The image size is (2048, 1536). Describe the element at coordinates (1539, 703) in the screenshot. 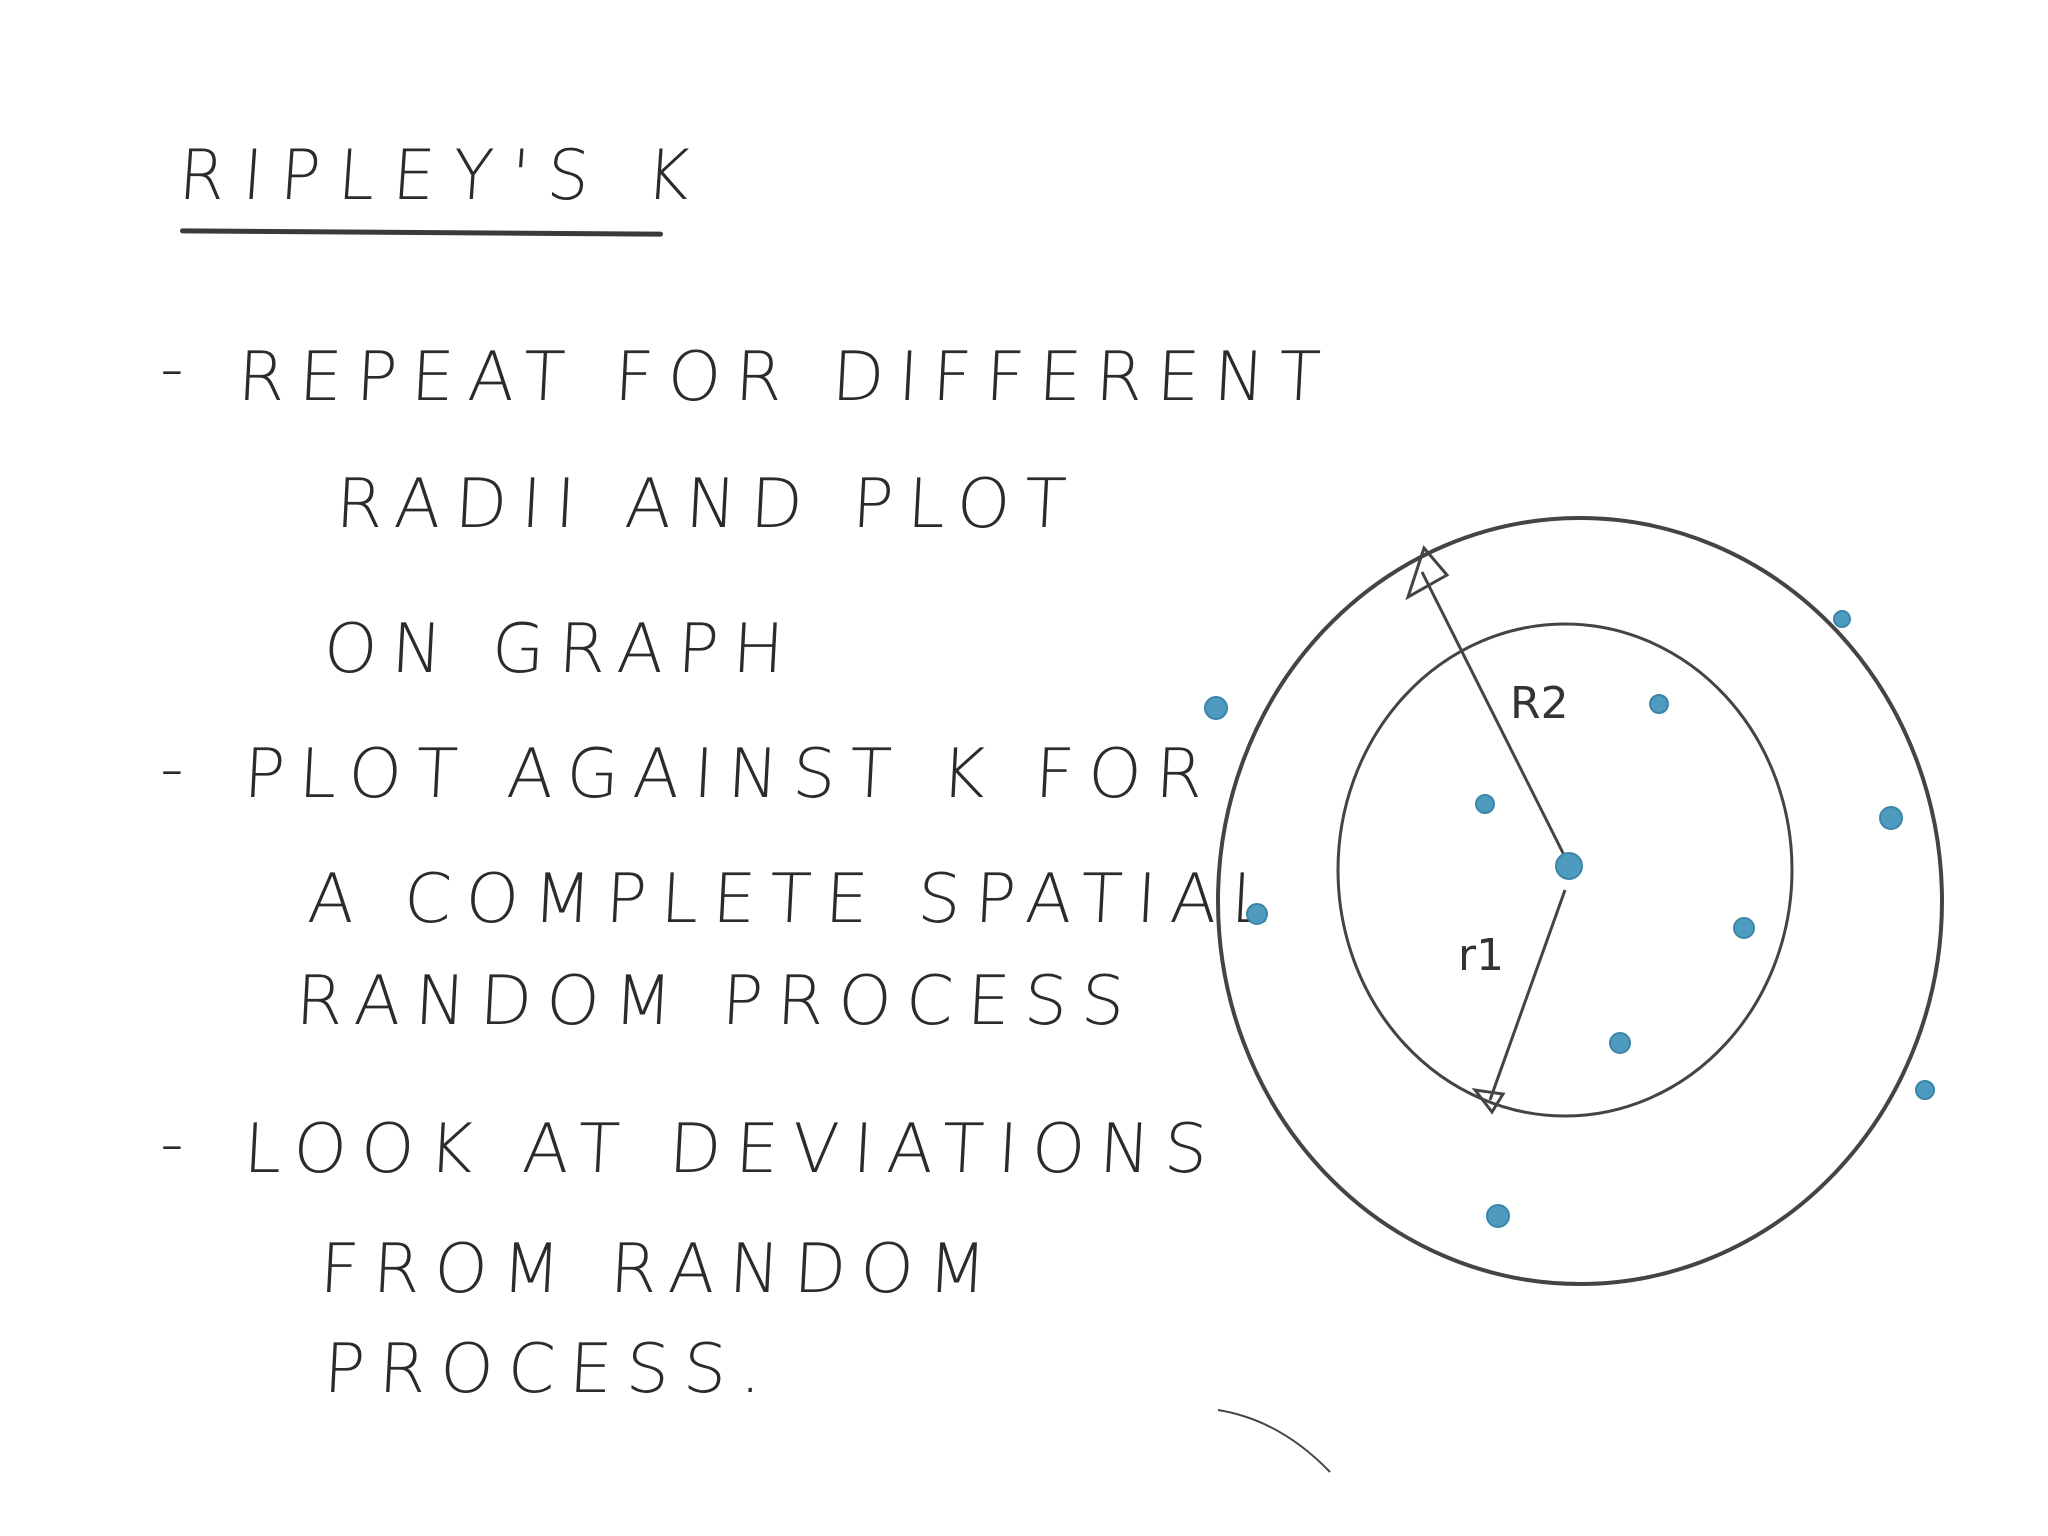

I see `outer-radius-label: R2` at that location.